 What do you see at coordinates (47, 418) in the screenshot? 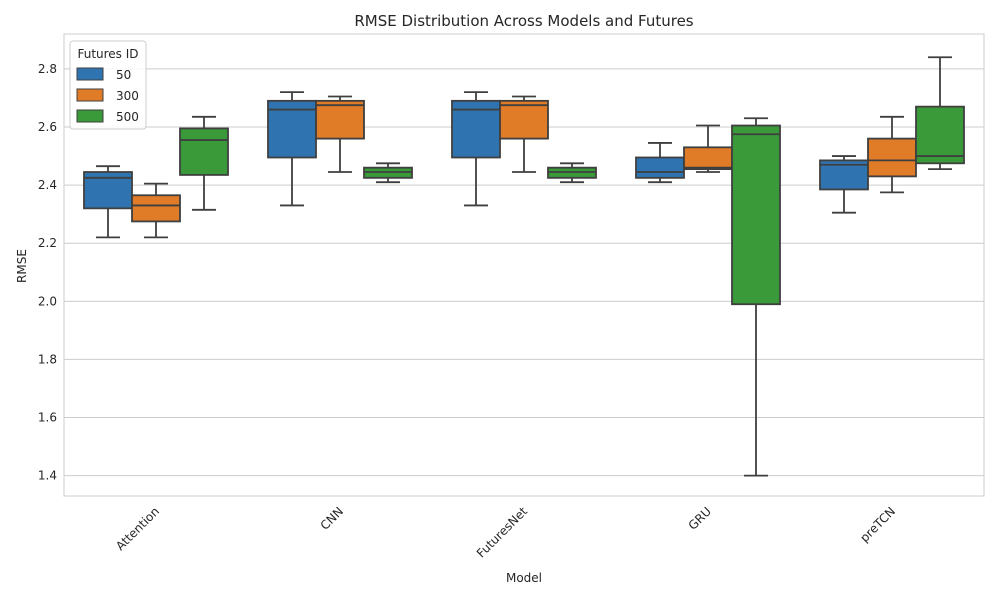
I see `y-tick-label: 1.6` at bounding box center [47, 418].